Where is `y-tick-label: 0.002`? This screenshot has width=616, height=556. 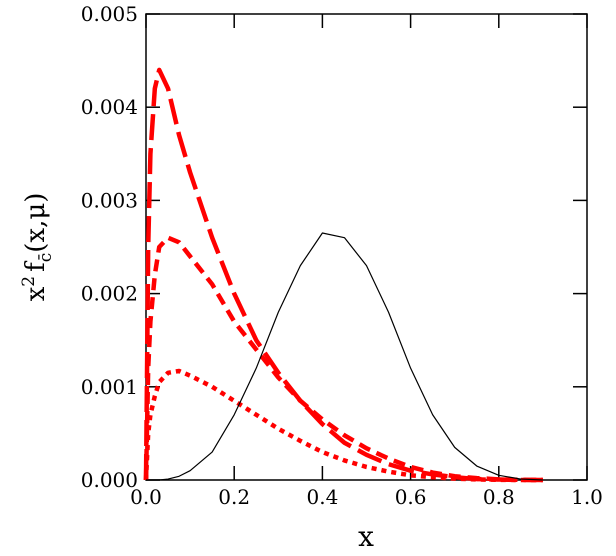 y-tick-label: 0.002 is located at coordinates (109, 294).